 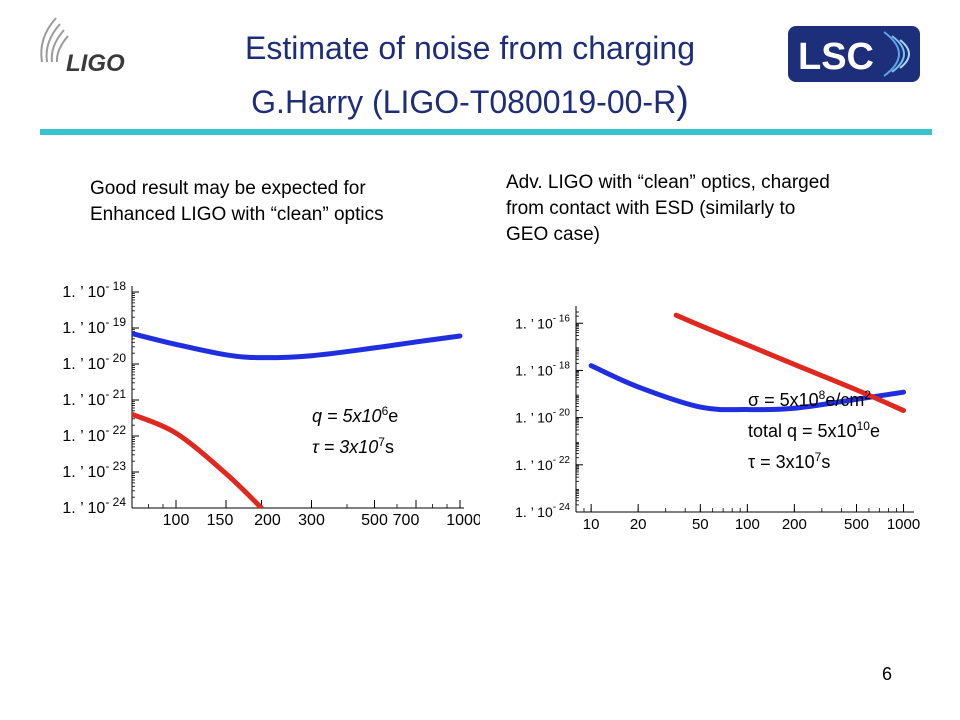 What do you see at coordinates (651, 208) in the screenshot?
I see `caption-right-line: from contact with ESD (similarly to` at bounding box center [651, 208].